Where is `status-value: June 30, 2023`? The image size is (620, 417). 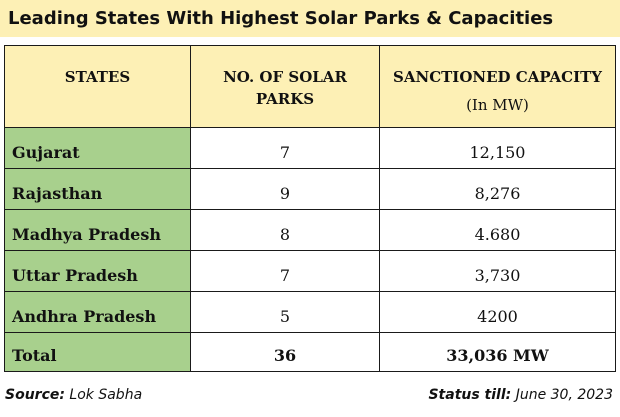 status-value: June 30, 2023 is located at coordinates (564, 395).